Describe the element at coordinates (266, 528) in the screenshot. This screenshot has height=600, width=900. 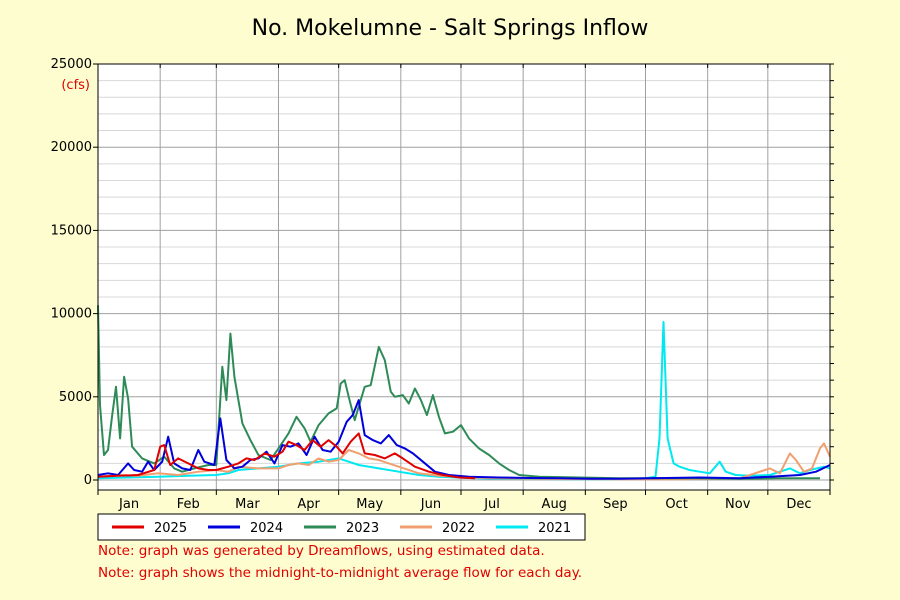
I see `legend-label-2024: 2024` at that location.